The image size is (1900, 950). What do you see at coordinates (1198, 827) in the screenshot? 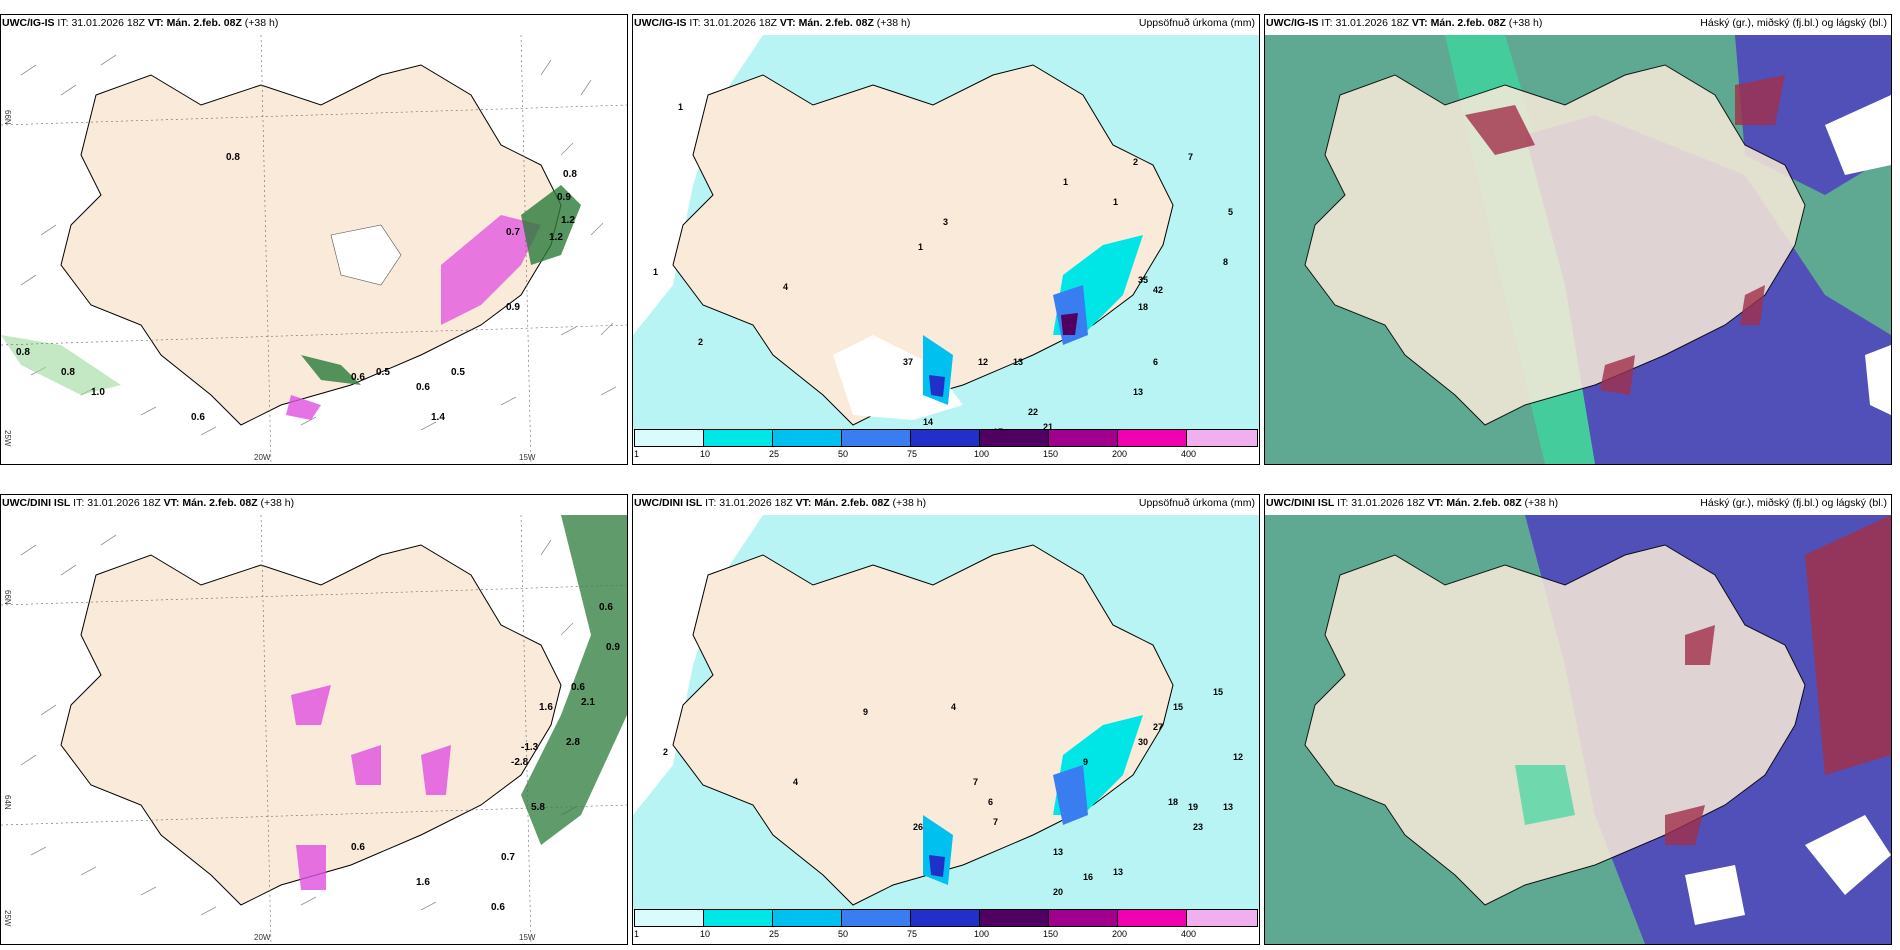
I see `precip-label: 23` at bounding box center [1198, 827].